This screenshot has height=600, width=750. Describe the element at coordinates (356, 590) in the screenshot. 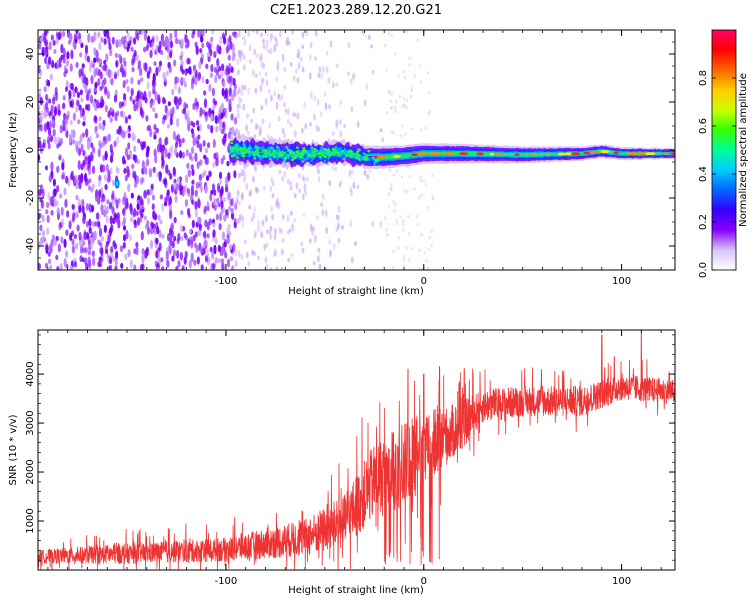

I see `snr-xlabel: Height of straight line (km)` at that location.